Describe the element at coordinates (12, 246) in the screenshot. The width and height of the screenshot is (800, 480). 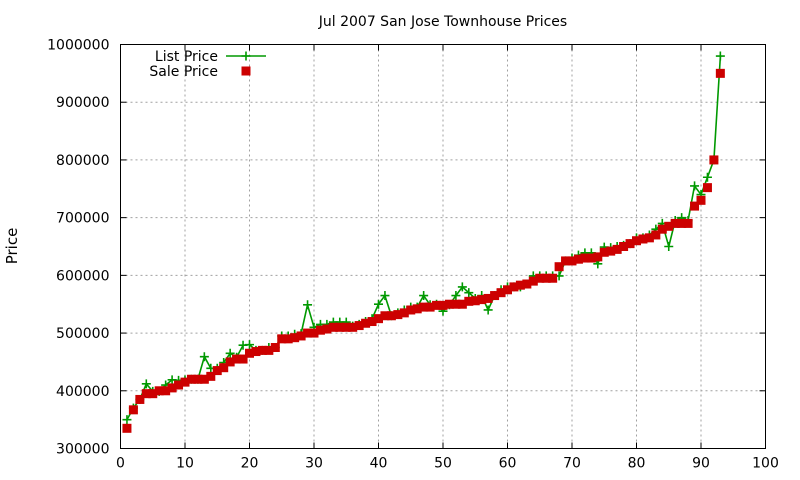
I see `y-axis-label: Price` at that location.